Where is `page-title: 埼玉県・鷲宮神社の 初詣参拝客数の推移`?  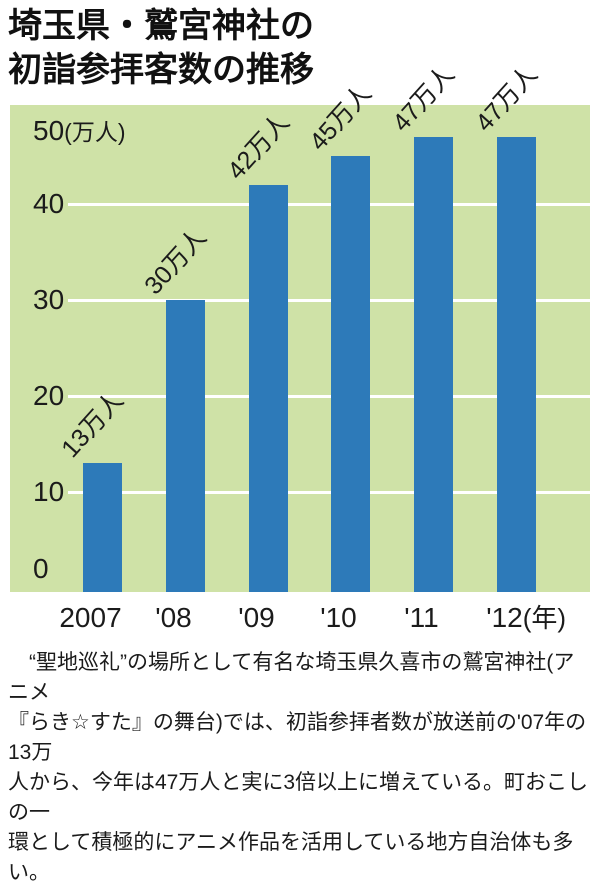
page-title: 埼玉県・鷲宮神社の 初詣参拝客数の推移 is located at coordinates (161, 48).